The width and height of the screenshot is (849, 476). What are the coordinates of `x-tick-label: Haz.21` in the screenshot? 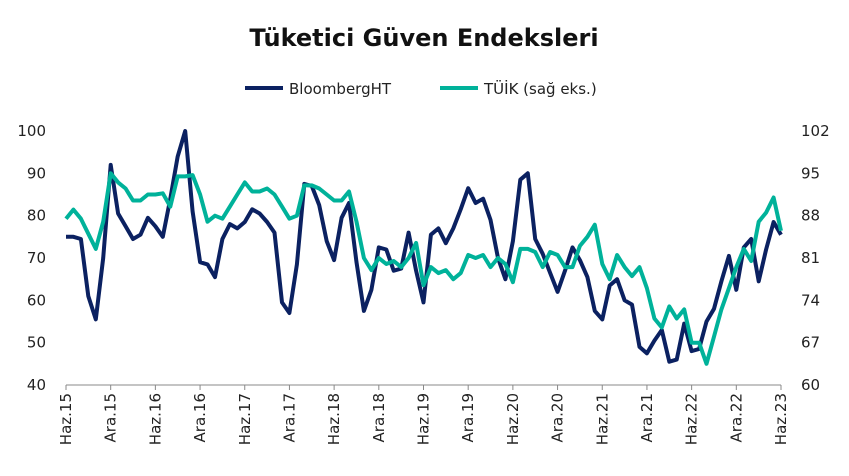 It's located at (602, 419).